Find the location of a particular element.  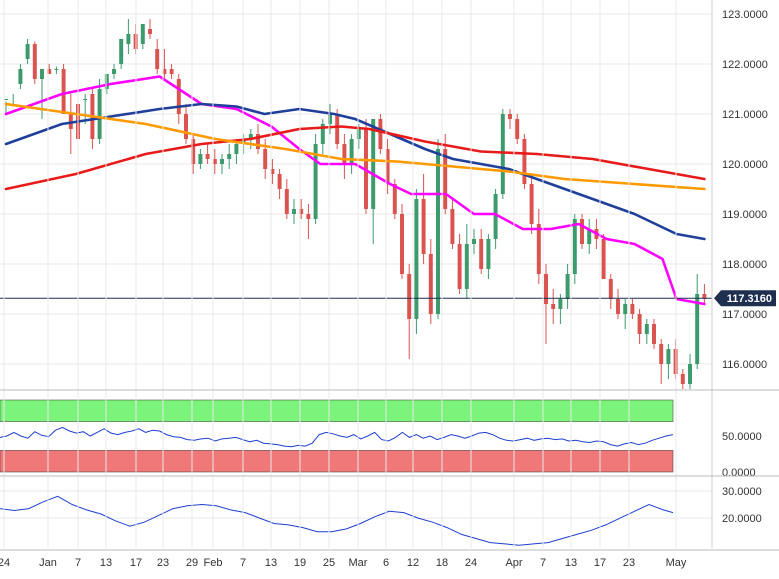

last-price-marker is located at coordinates (745, 298).